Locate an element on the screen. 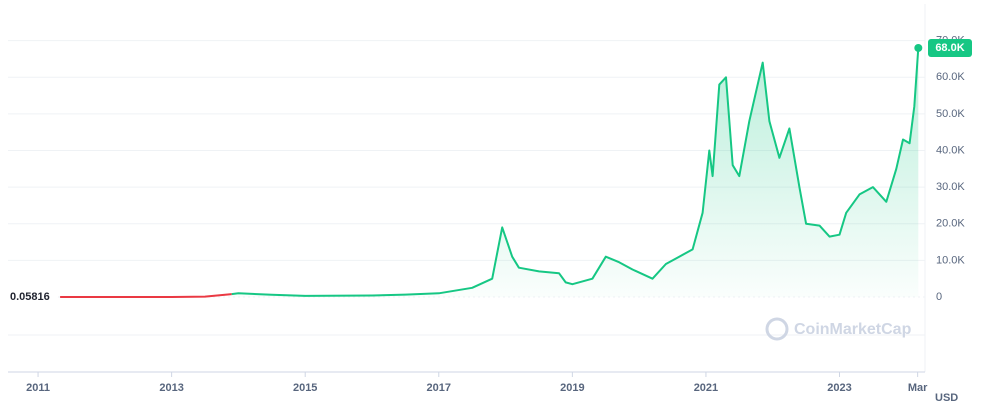 This screenshot has width=1000, height=413. y-tick-label: 30.0K is located at coordinates (950, 187).